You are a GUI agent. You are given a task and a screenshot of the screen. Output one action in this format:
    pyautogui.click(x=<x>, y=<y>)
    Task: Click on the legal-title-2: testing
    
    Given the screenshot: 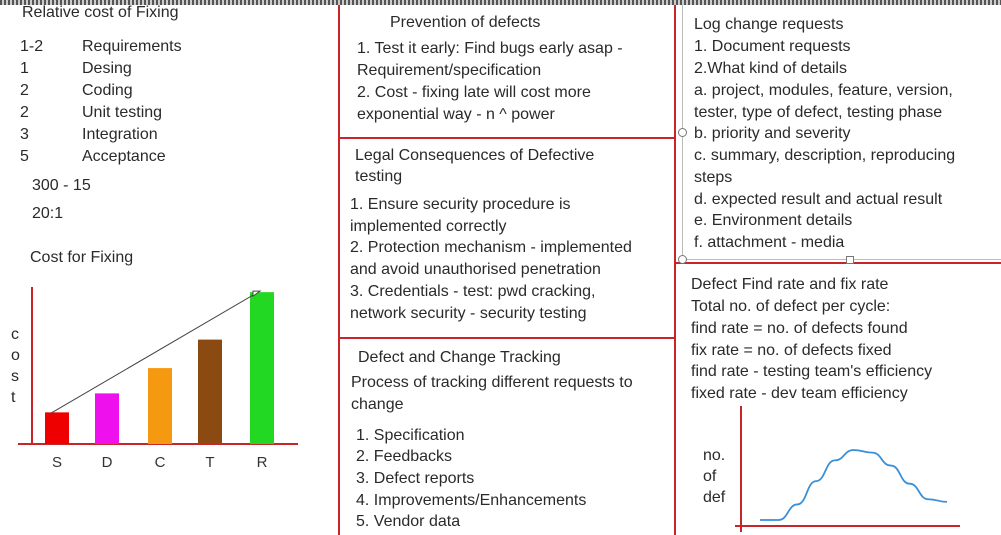 What is the action you would take?
    pyautogui.click(x=379, y=176)
    